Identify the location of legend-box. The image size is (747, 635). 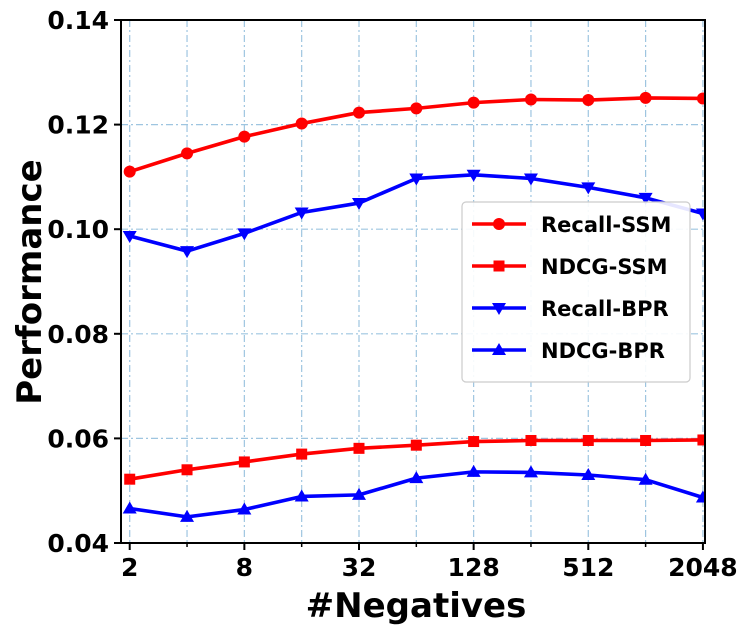
(576, 292).